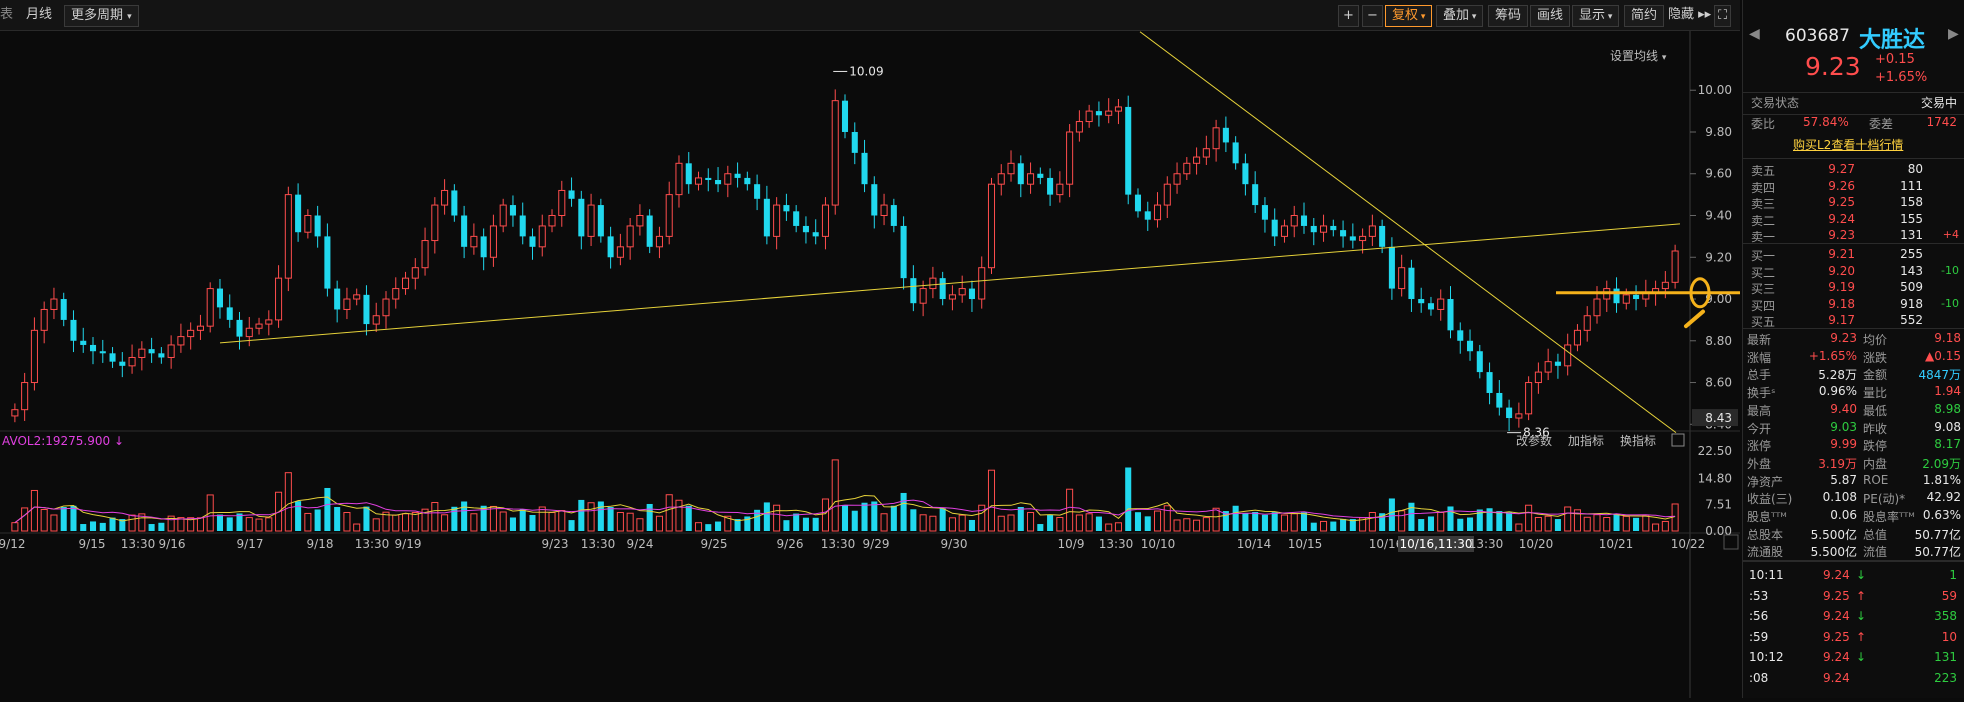  What do you see at coordinates (1596, 16) in the screenshot?
I see `display-dropdown: 显示 ▾` at bounding box center [1596, 16].